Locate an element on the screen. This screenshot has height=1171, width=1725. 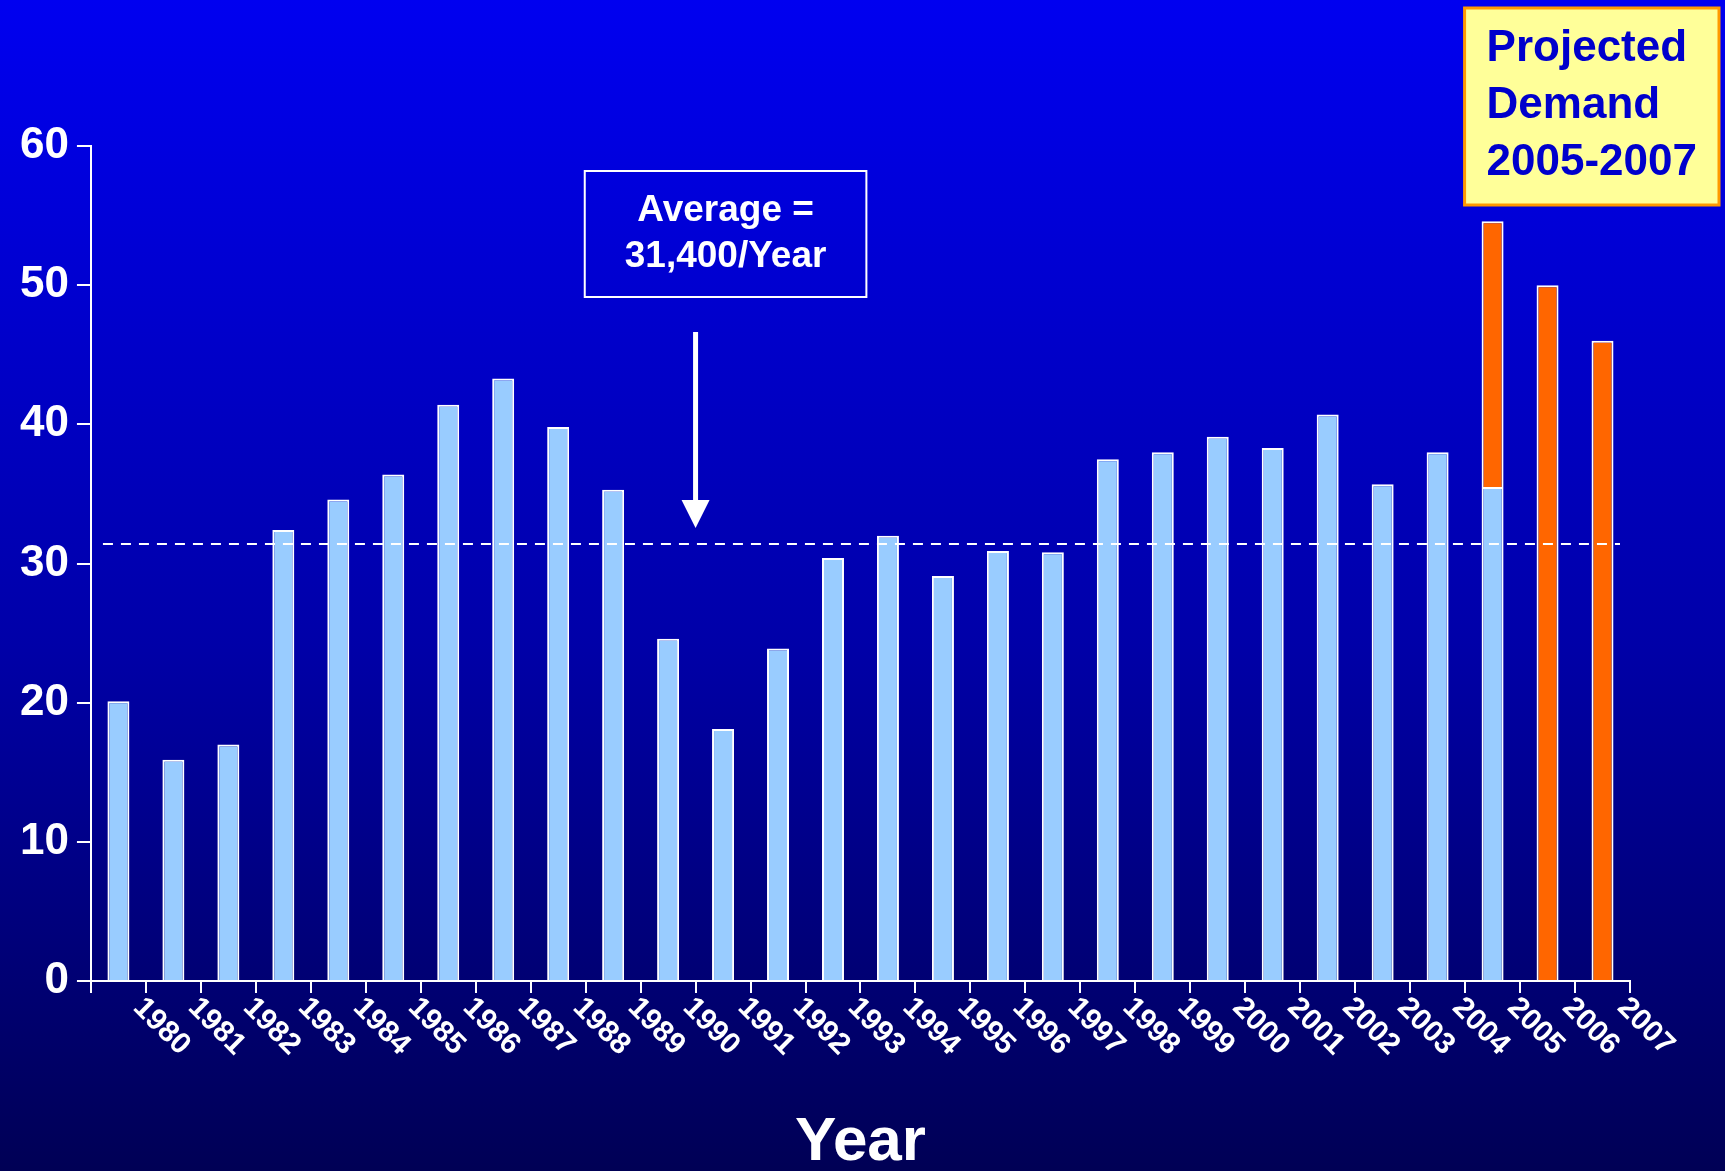
annotation: Projected Demand 2005-2007 is located at coordinates (1591, 103).